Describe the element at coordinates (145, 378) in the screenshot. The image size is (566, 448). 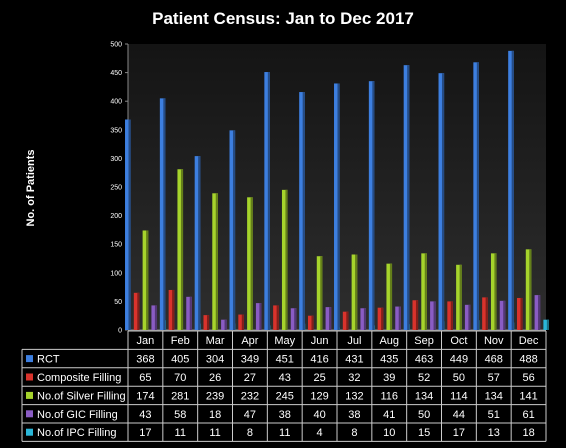
I see `data-label: 65` at that location.